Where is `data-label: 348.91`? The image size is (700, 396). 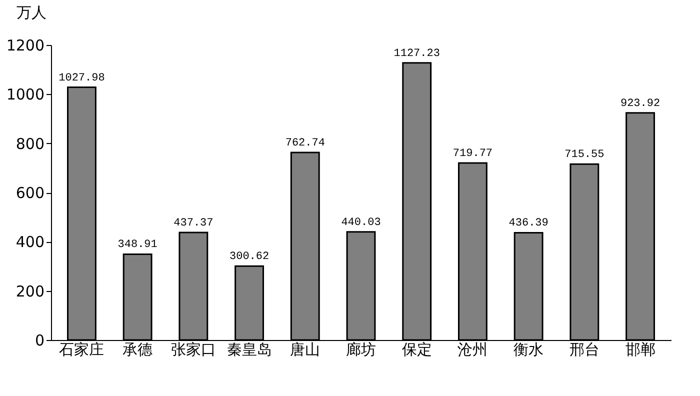
data-label: 348.91 is located at coordinates (138, 245).